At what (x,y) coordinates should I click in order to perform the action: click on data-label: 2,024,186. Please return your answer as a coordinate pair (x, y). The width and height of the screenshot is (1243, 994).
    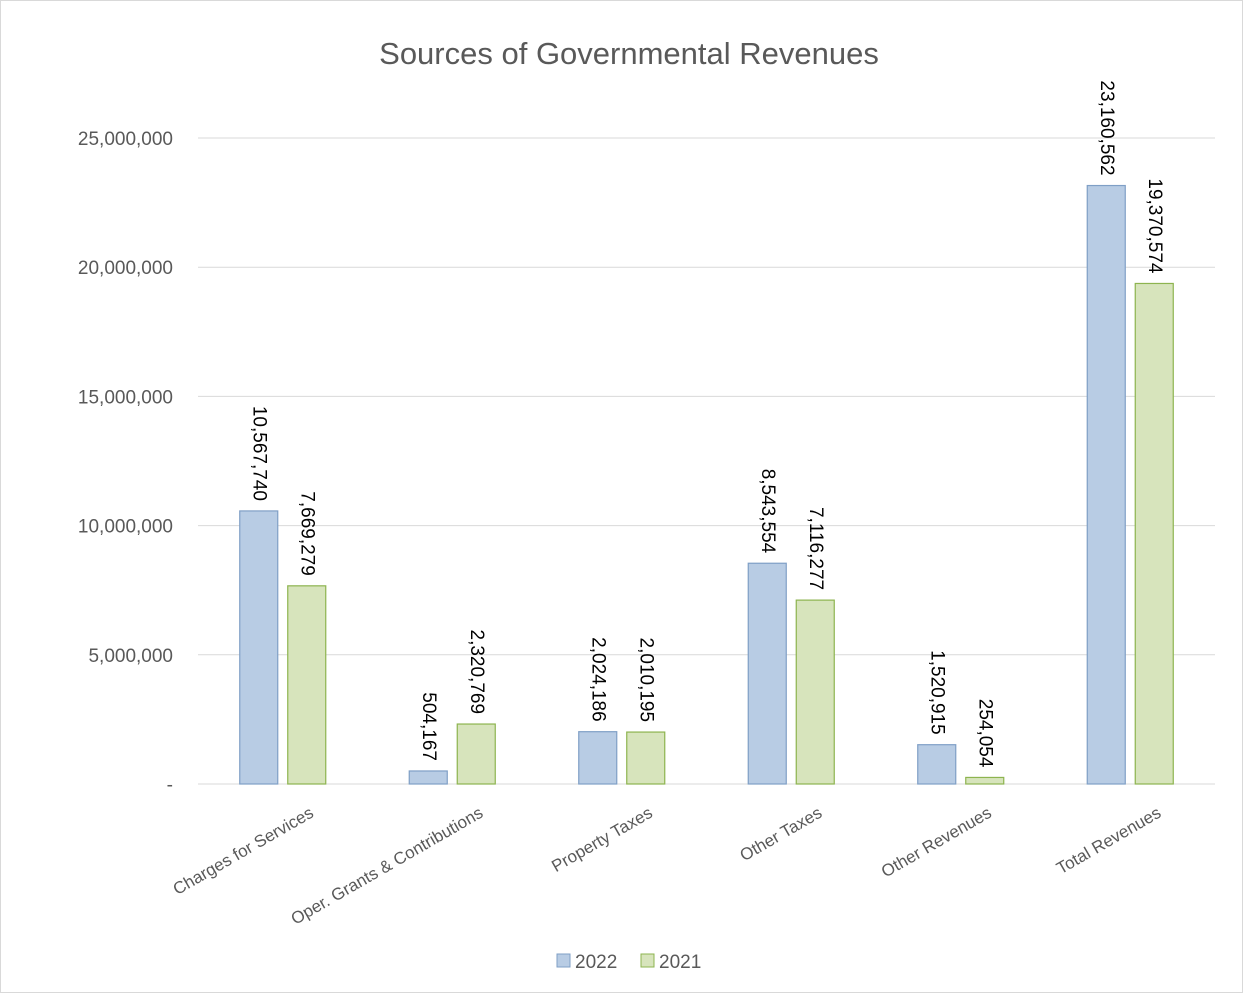
    Looking at the image, I should click on (598, 679).